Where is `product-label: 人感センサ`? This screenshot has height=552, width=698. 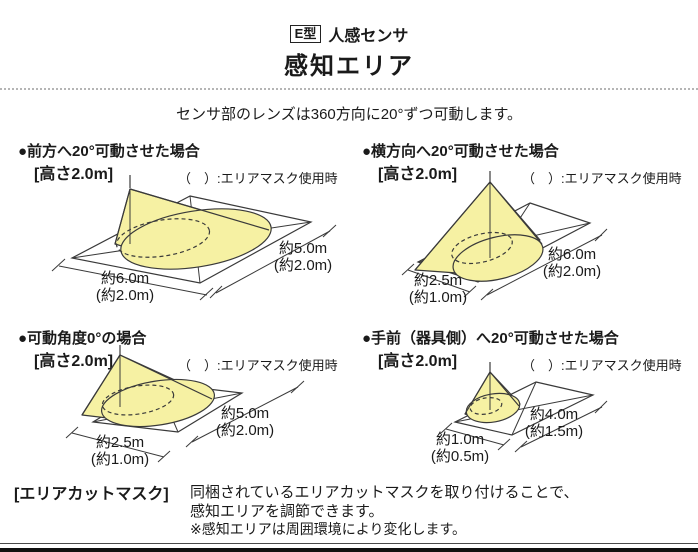 product-label: 人感センサ is located at coordinates (368, 36).